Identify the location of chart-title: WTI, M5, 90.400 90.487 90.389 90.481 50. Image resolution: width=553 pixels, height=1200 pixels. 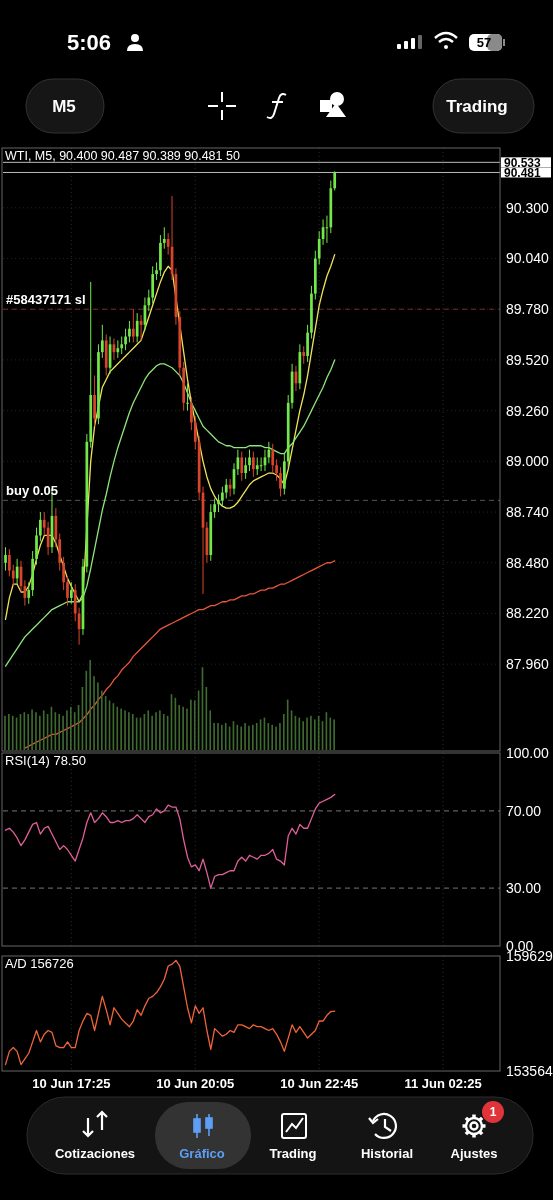
(122, 156).